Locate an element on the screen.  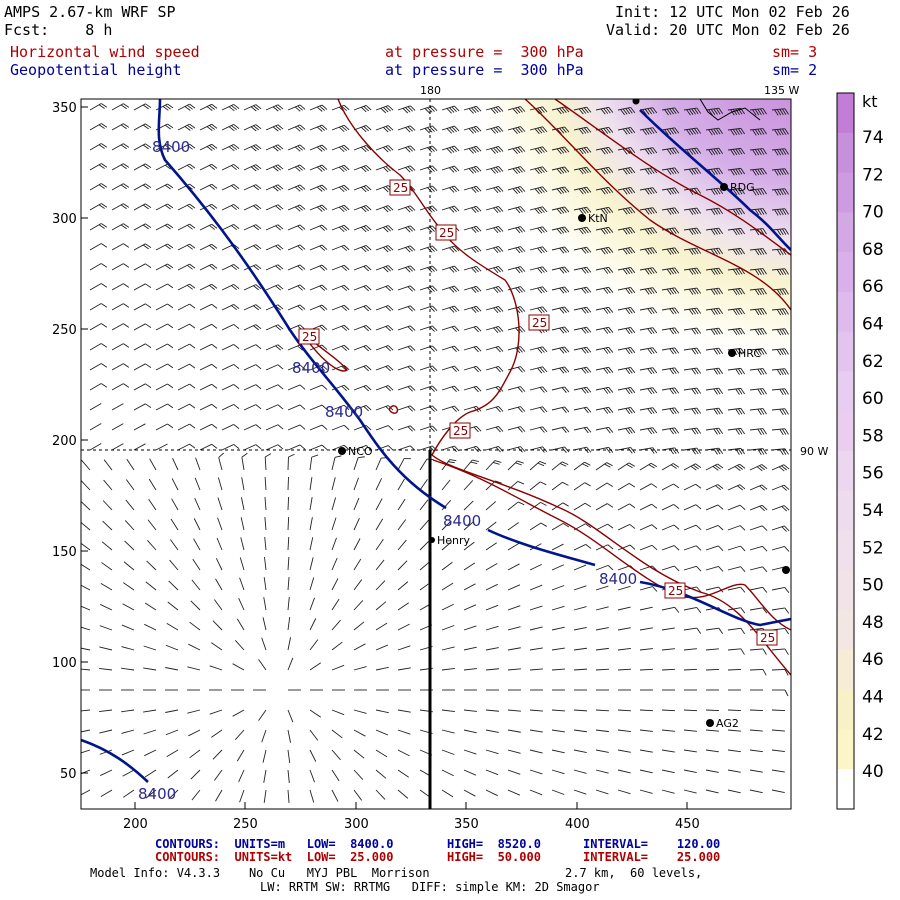
station-ag2: AG2 is located at coordinates (722, 723).